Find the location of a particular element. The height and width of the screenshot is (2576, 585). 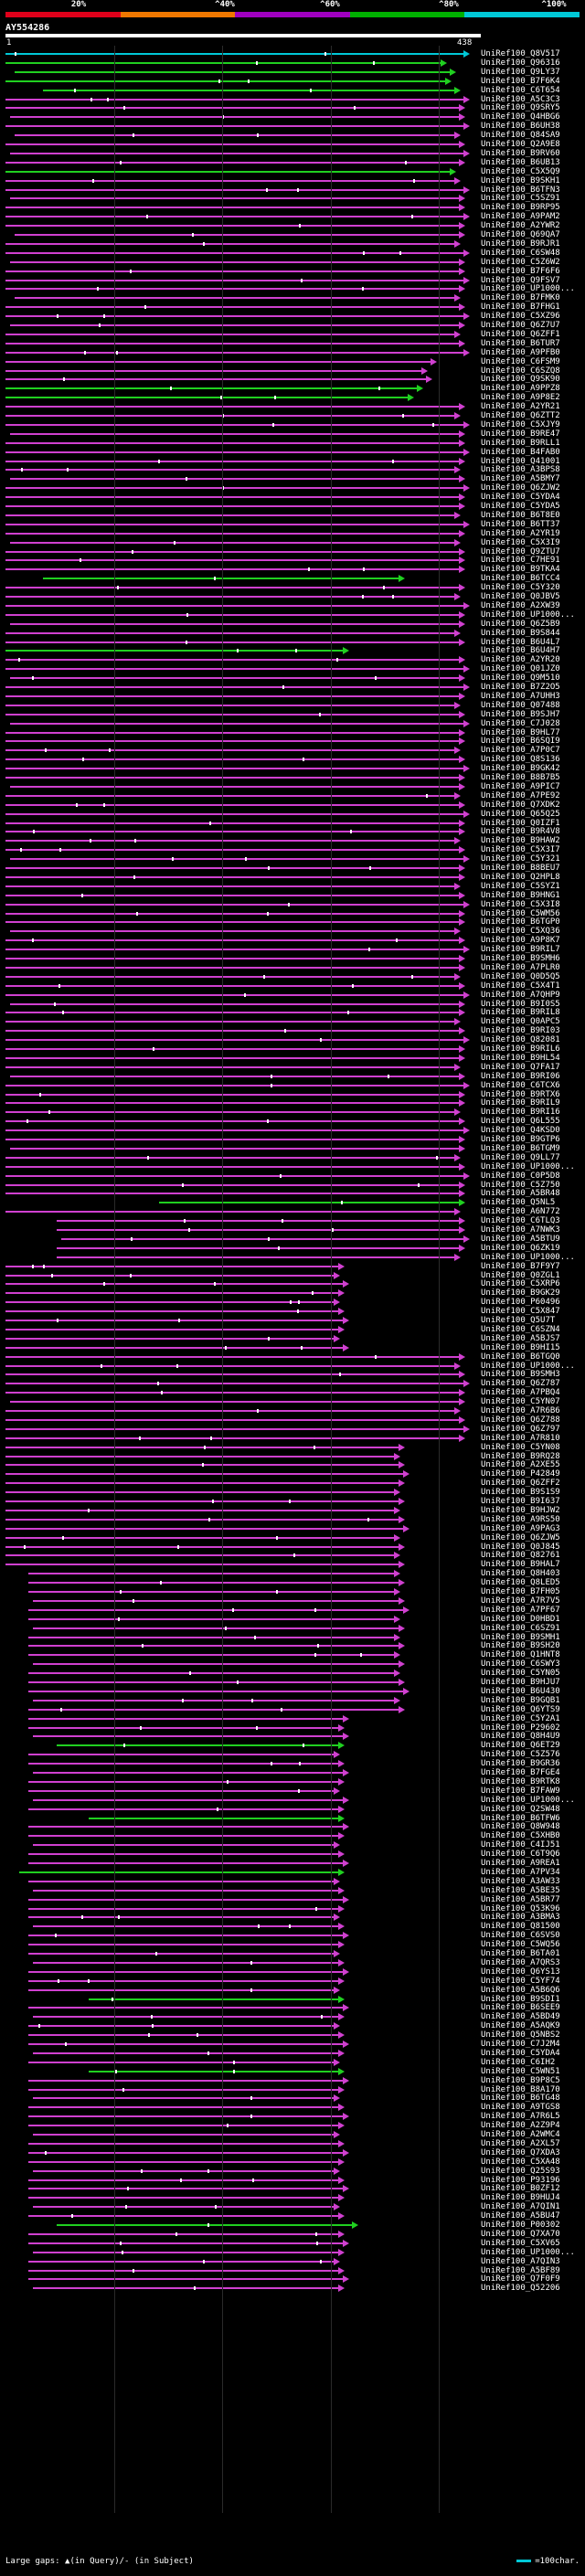

hit-row: UniRef100_C0P5D8 is located at coordinates (293, 1176).